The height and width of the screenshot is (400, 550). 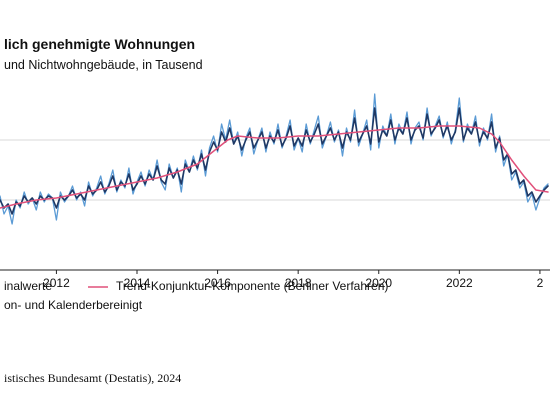 What do you see at coordinates (540, 283) in the screenshot?
I see `x-tick-label-6: 2` at bounding box center [540, 283].